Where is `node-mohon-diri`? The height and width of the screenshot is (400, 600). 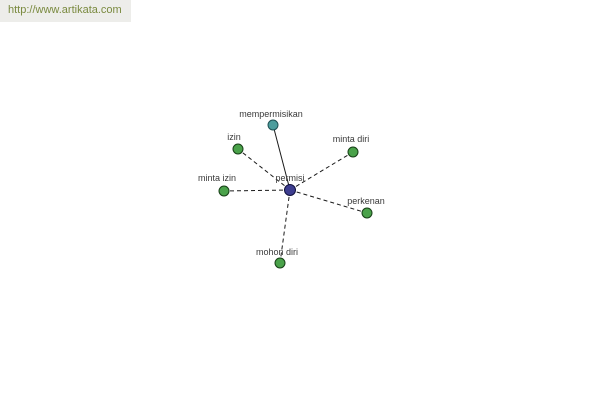 node-mohon-diri is located at coordinates (280, 263).